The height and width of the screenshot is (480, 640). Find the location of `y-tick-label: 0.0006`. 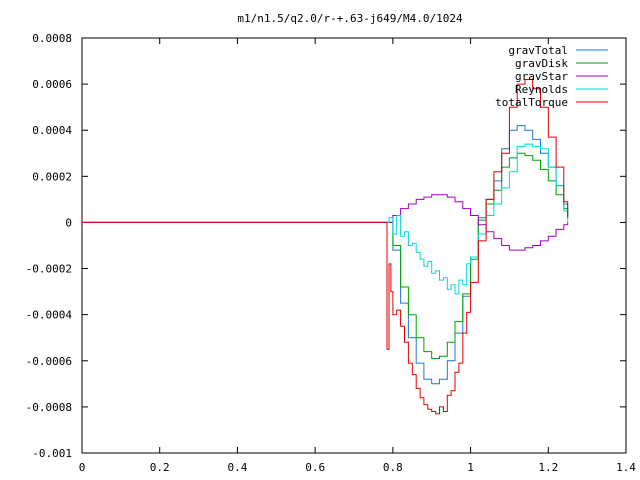

y-tick-label: 0.0006 is located at coordinates (52, 84).